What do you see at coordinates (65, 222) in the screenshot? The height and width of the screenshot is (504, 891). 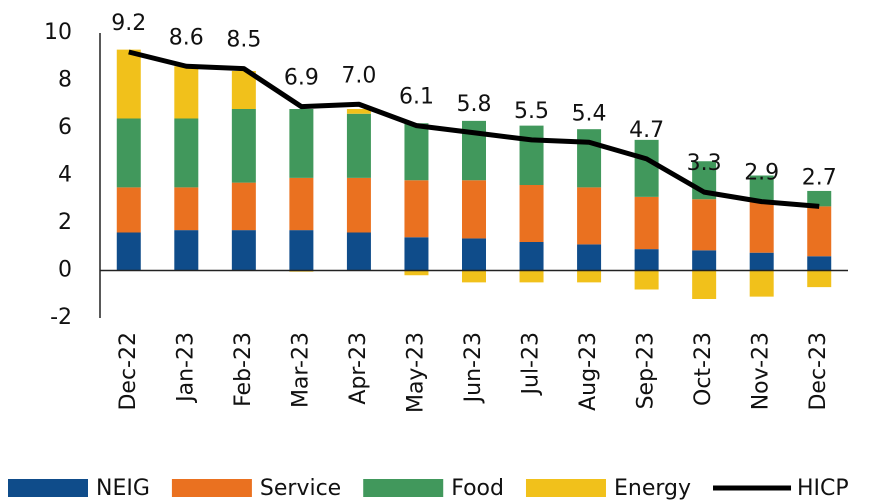 I see `y-tick-label: 2` at bounding box center [65, 222].